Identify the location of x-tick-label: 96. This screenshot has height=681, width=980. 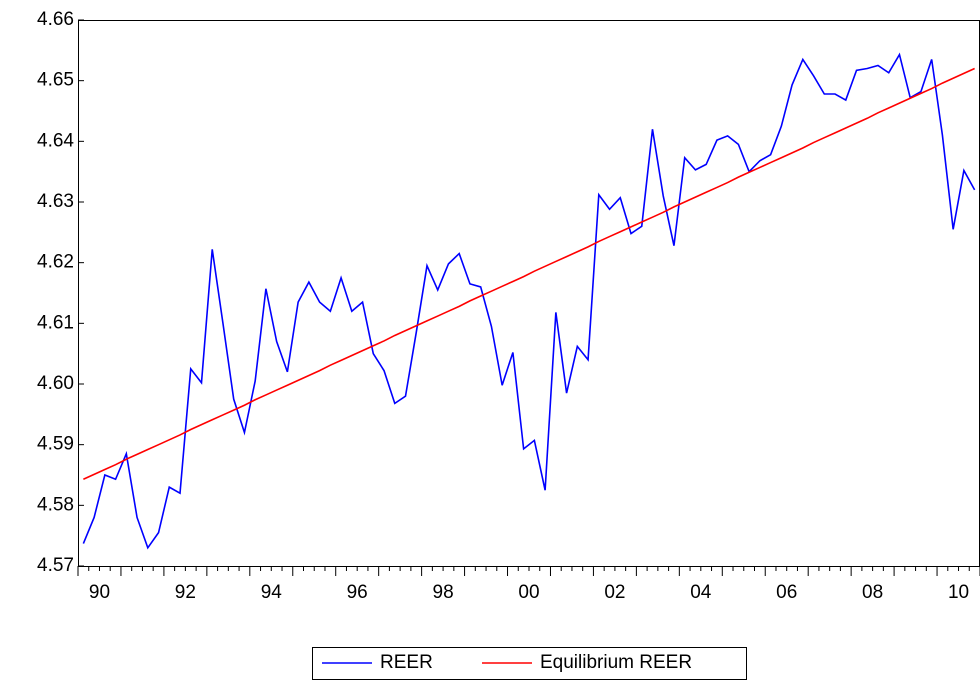
(357, 592).